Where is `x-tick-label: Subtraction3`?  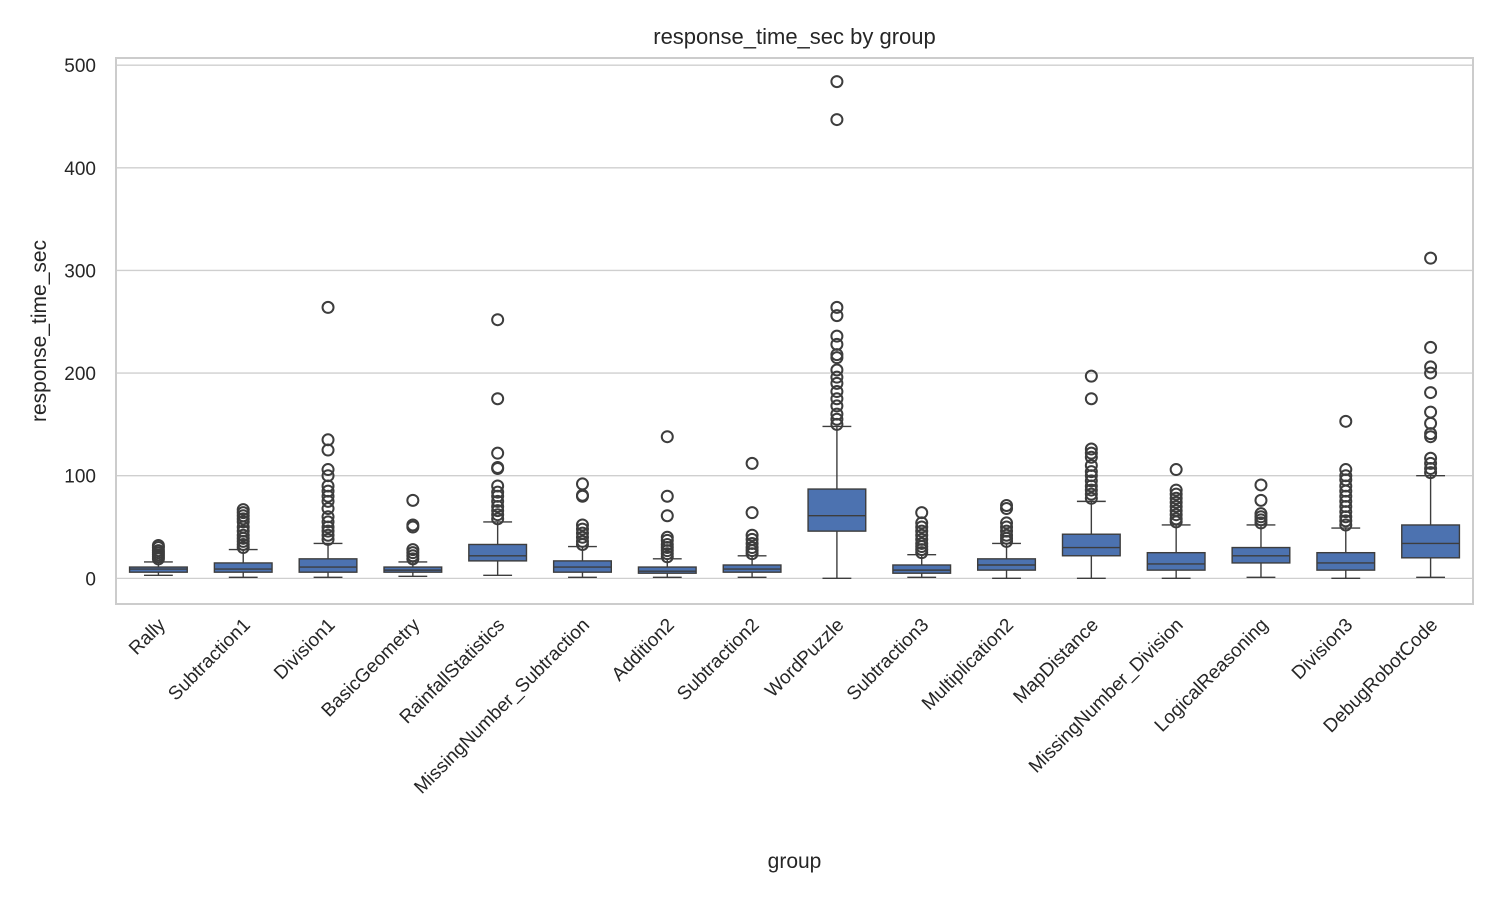
x-tick-label: Subtraction3 is located at coordinates (888, 660).